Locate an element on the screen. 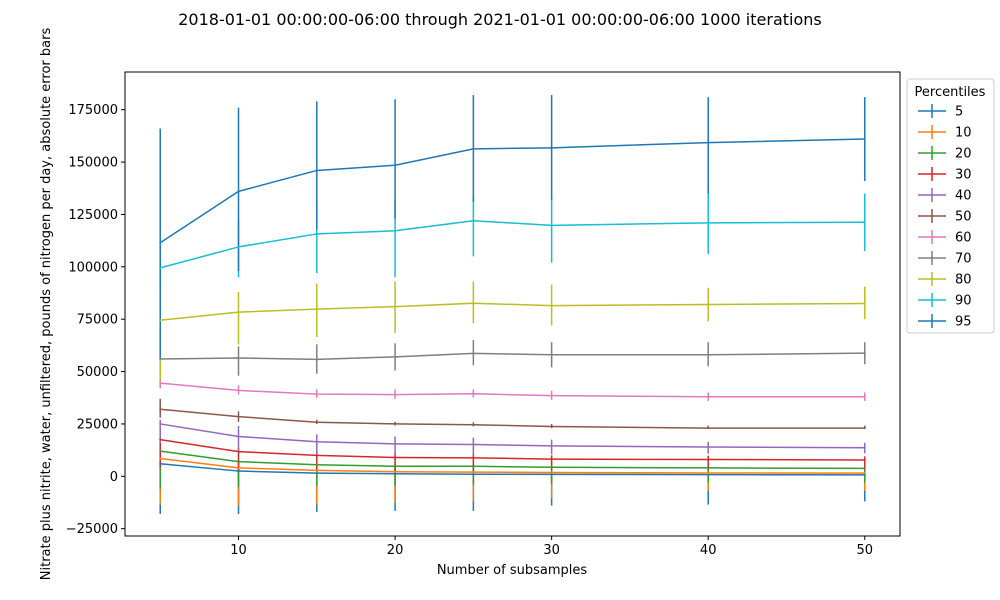 The image size is (1000, 600). legend-item-40: 40 is located at coordinates (945, 196).